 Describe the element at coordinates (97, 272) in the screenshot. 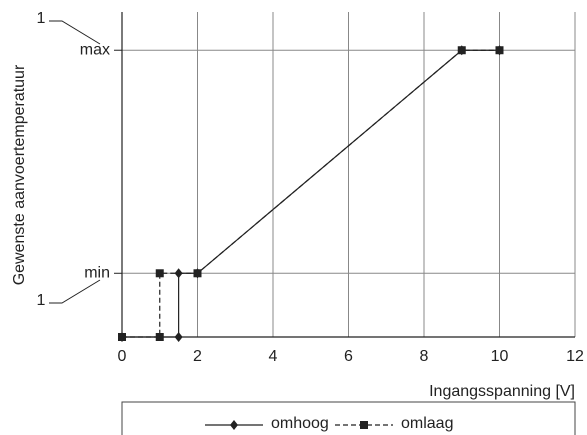

I see `y-tick-label: min` at that location.